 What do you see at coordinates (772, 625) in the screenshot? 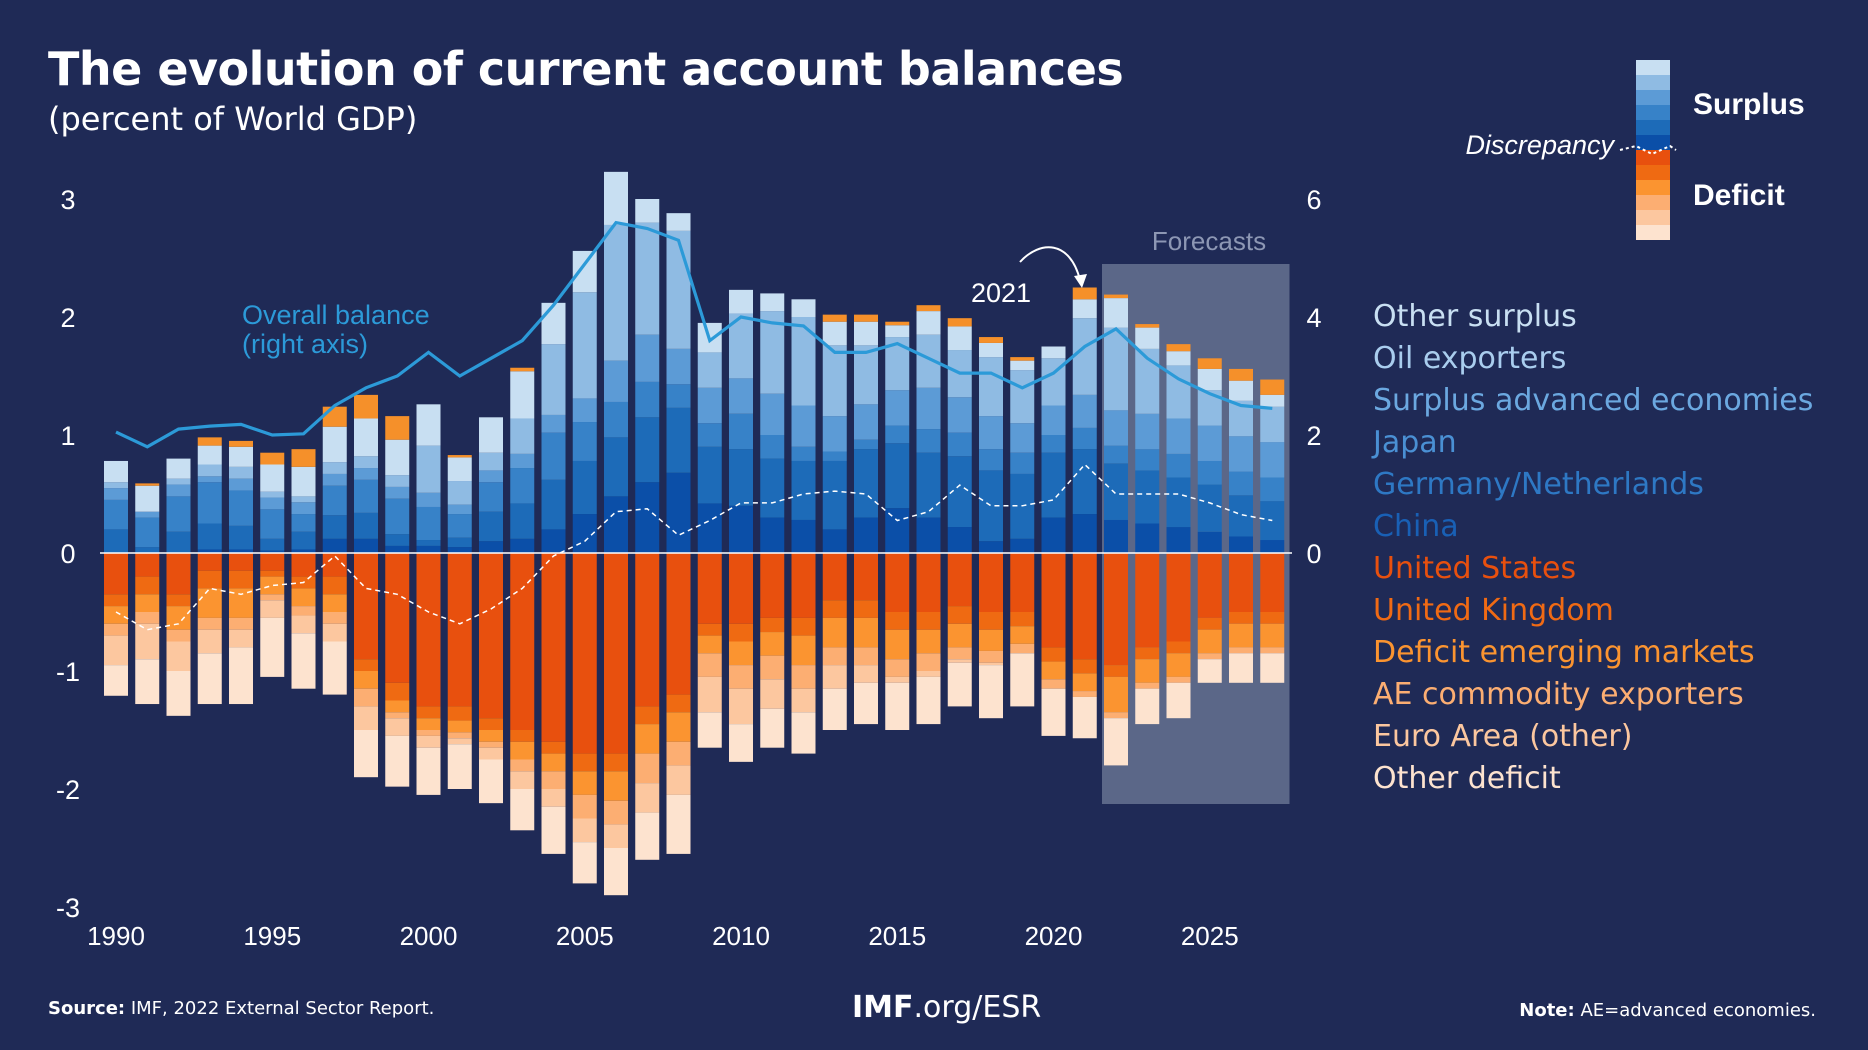
I see `bar-united-kingdom-2011` at bounding box center [772, 625].